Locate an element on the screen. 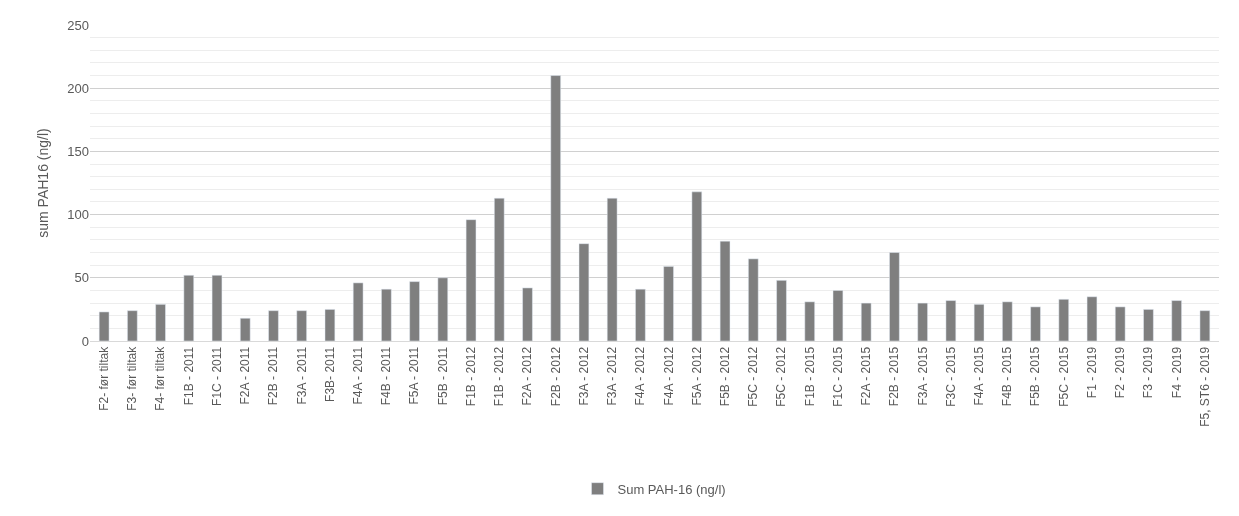 This screenshot has height=516, width=1239. x-tick-label: F3C - 2015 is located at coordinates (950, 376).